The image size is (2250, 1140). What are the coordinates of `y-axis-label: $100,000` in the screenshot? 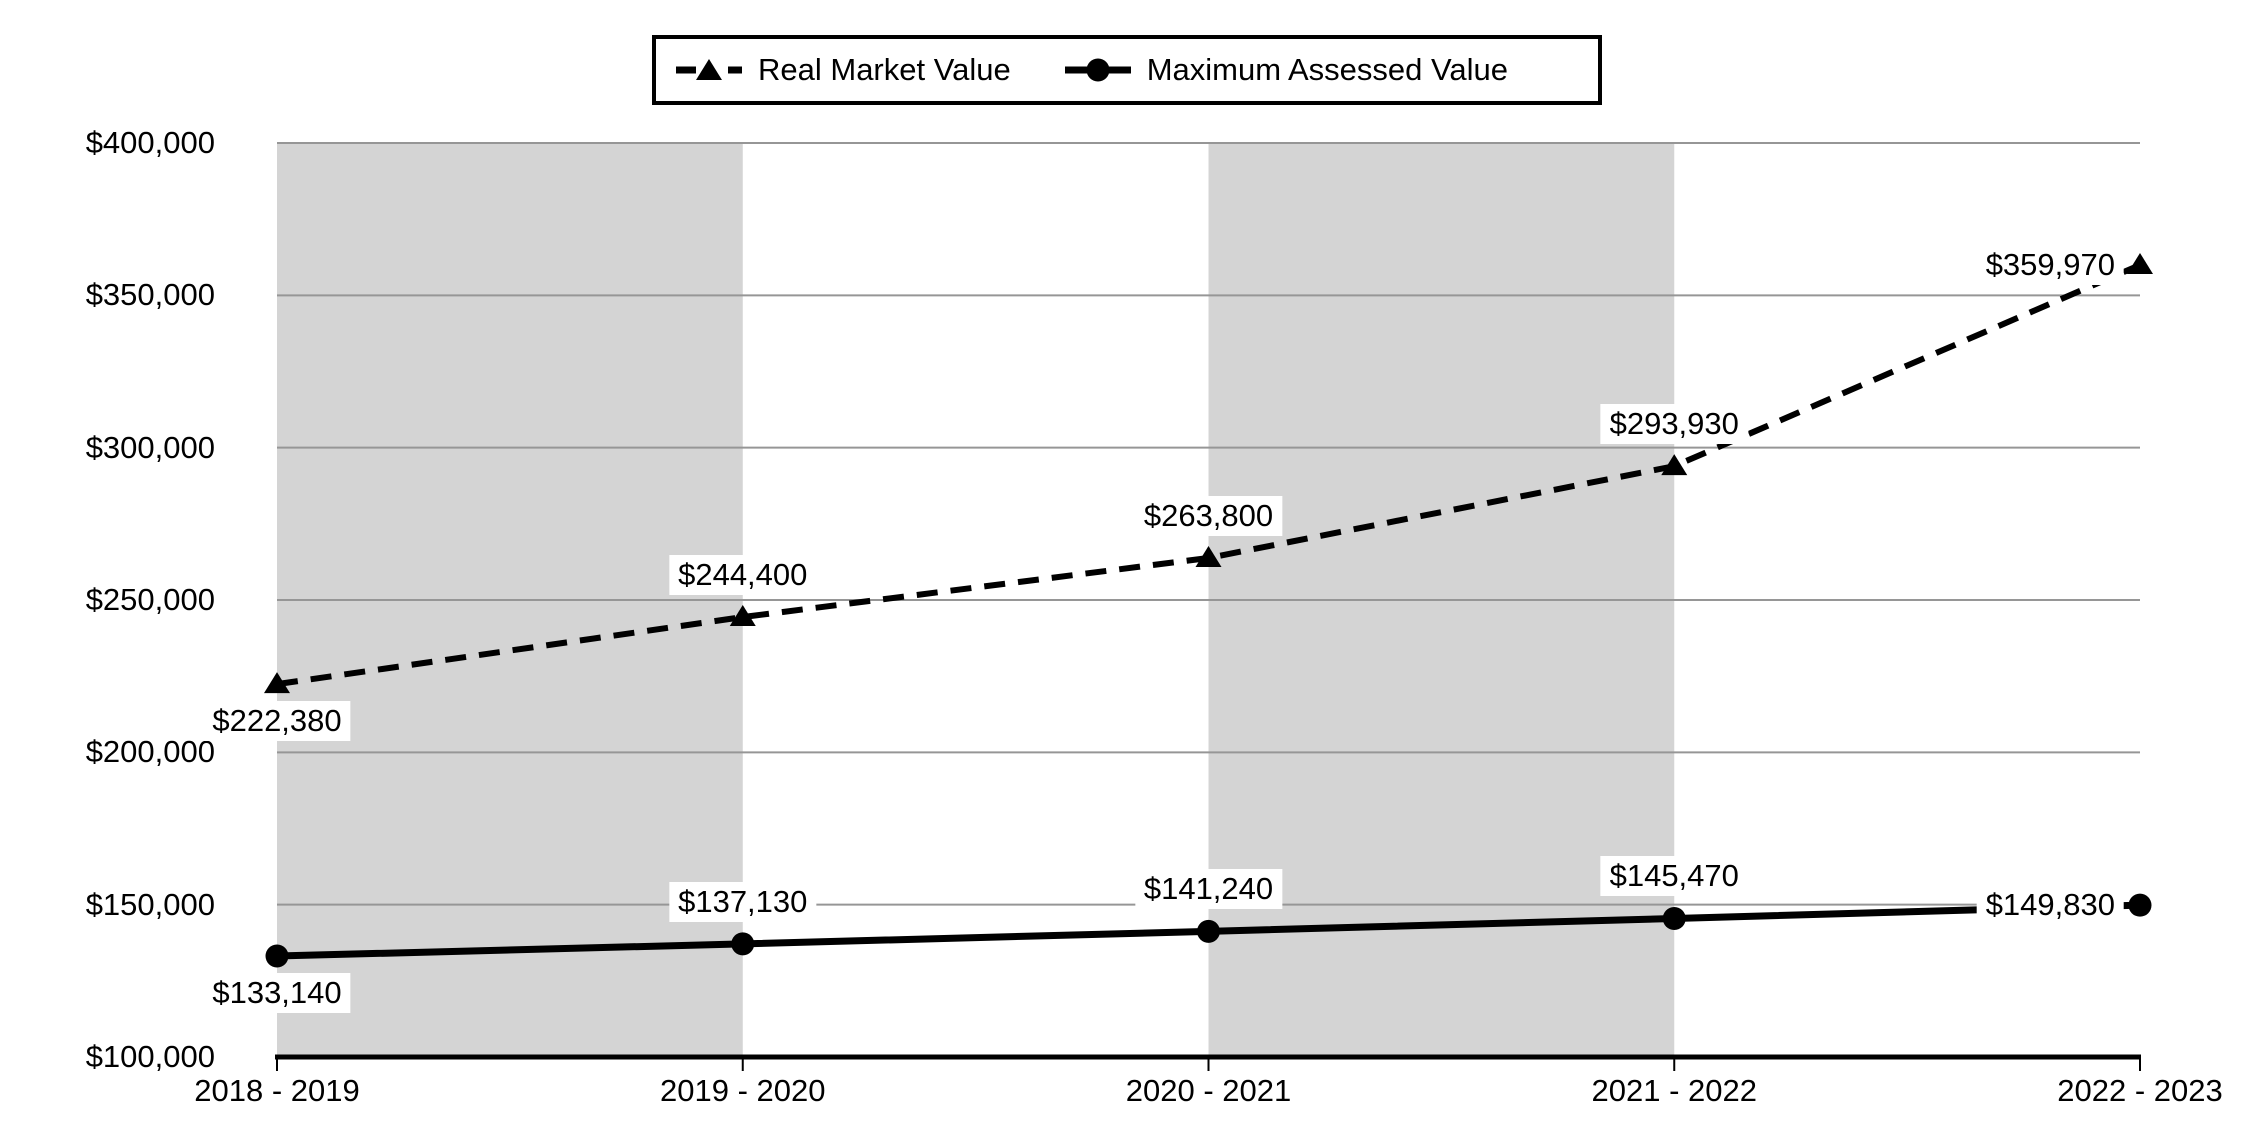 It's located at (150, 1056).